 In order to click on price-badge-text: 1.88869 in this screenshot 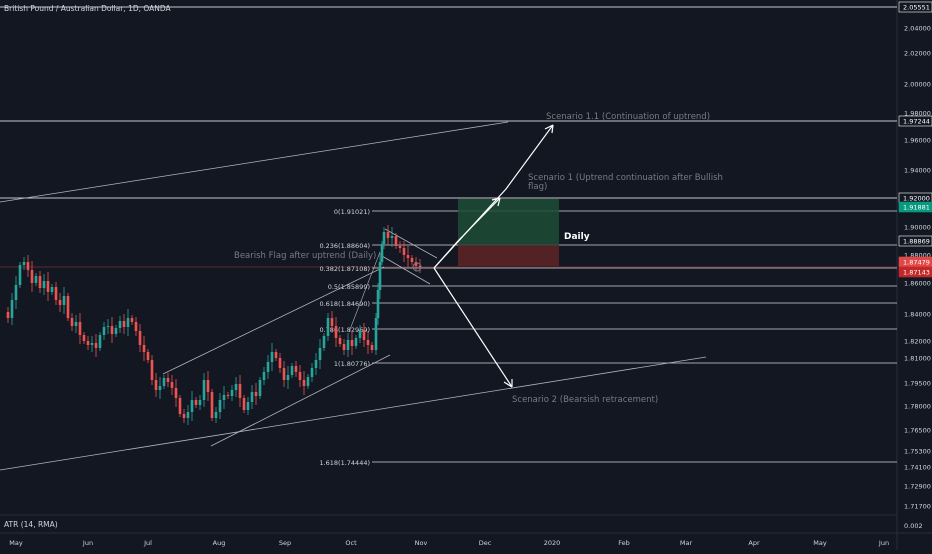, I will do `click(916, 242)`.